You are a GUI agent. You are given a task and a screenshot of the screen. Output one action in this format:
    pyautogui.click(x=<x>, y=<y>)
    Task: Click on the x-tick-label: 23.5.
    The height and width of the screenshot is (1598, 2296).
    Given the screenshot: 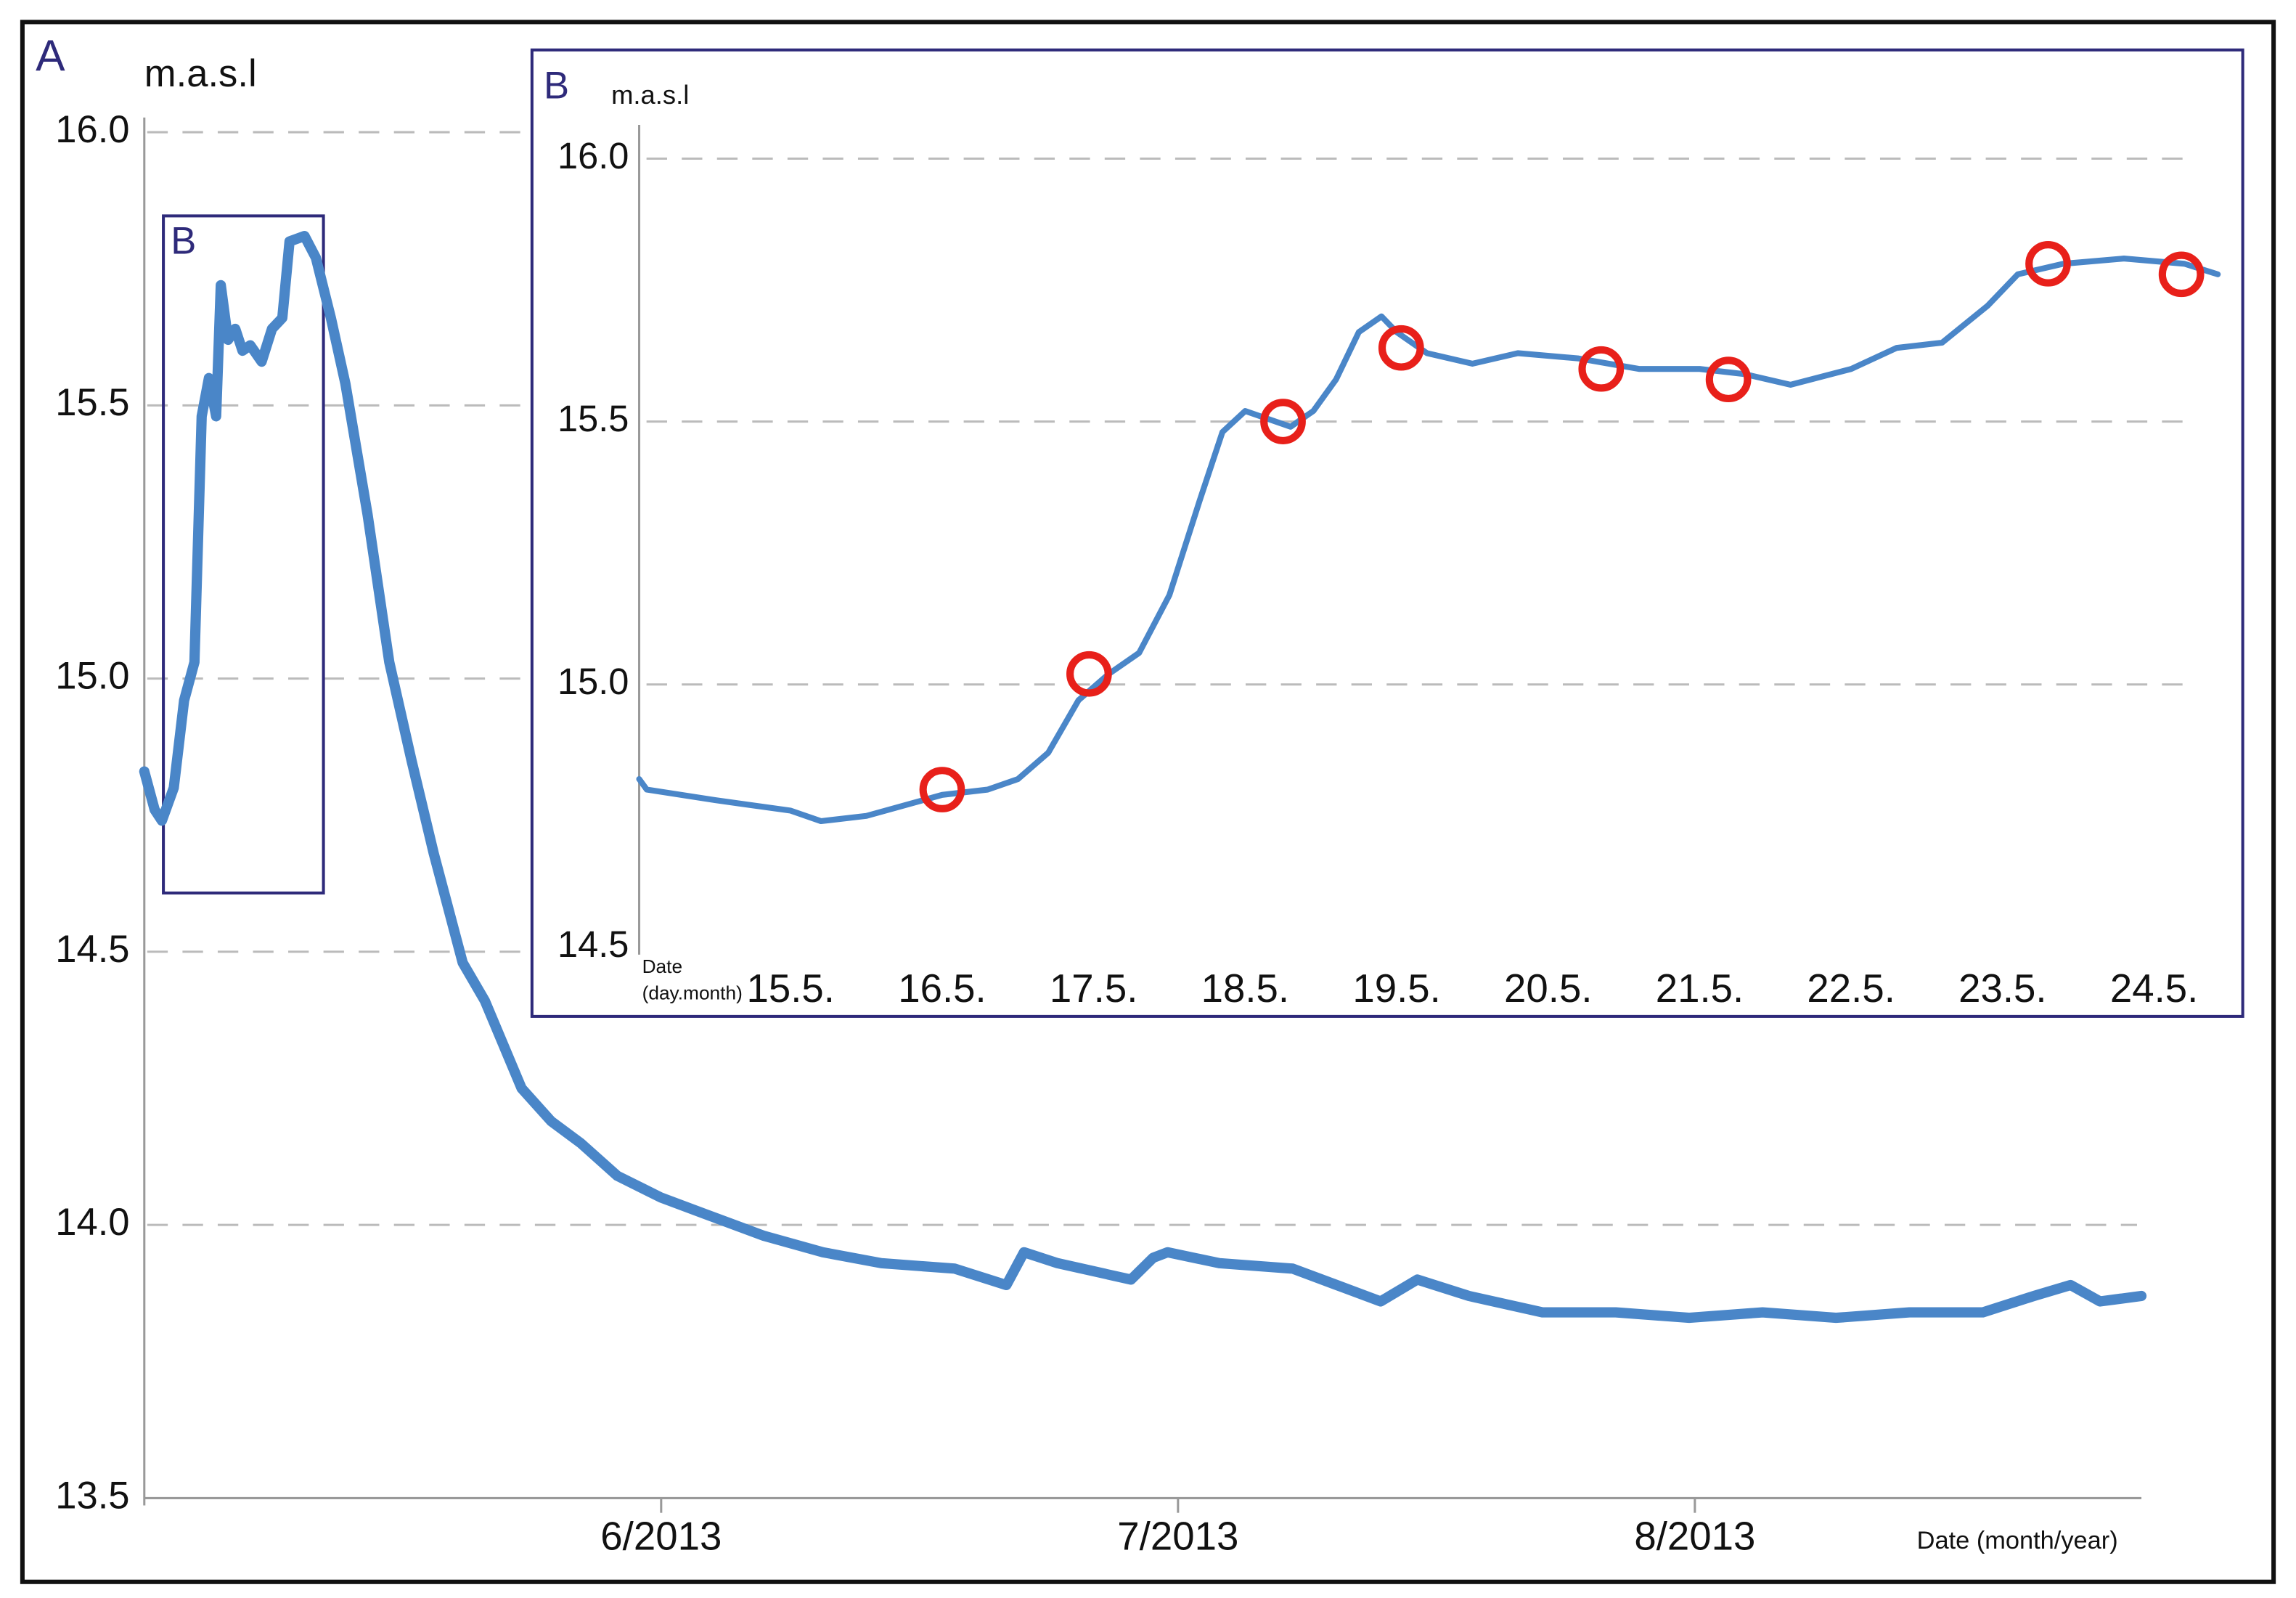 What is the action you would take?
    pyautogui.click(x=2002, y=988)
    